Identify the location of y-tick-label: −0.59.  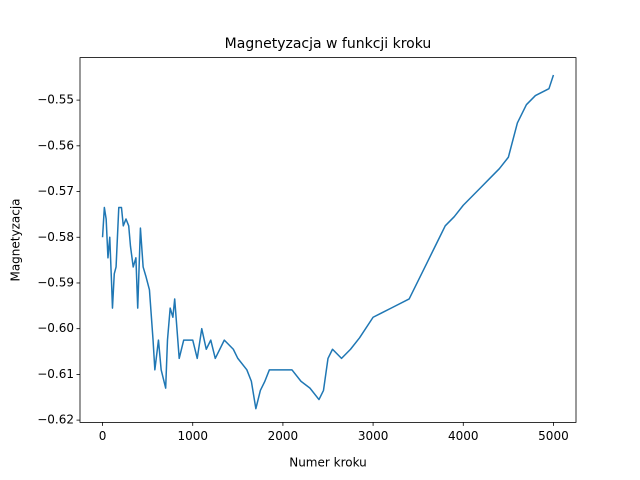
(55, 282).